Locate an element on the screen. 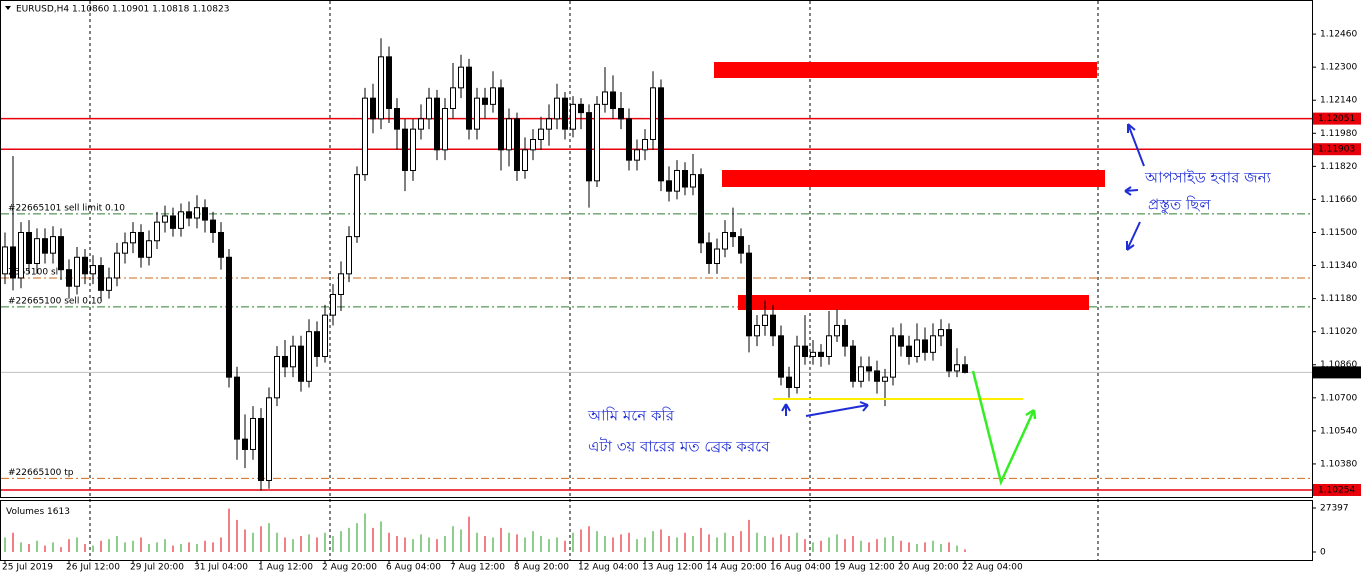 The width and height of the screenshot is (1362, 572). x-tick-label: 20 Aug 20:00 is located at coordinates (928, 567).